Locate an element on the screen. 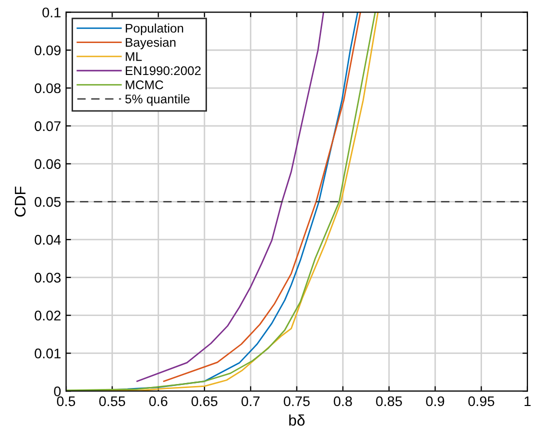 The width and height of the screenshot is (546, 437). y-tick-label: 0.03 is located at coordinates (47, 277).